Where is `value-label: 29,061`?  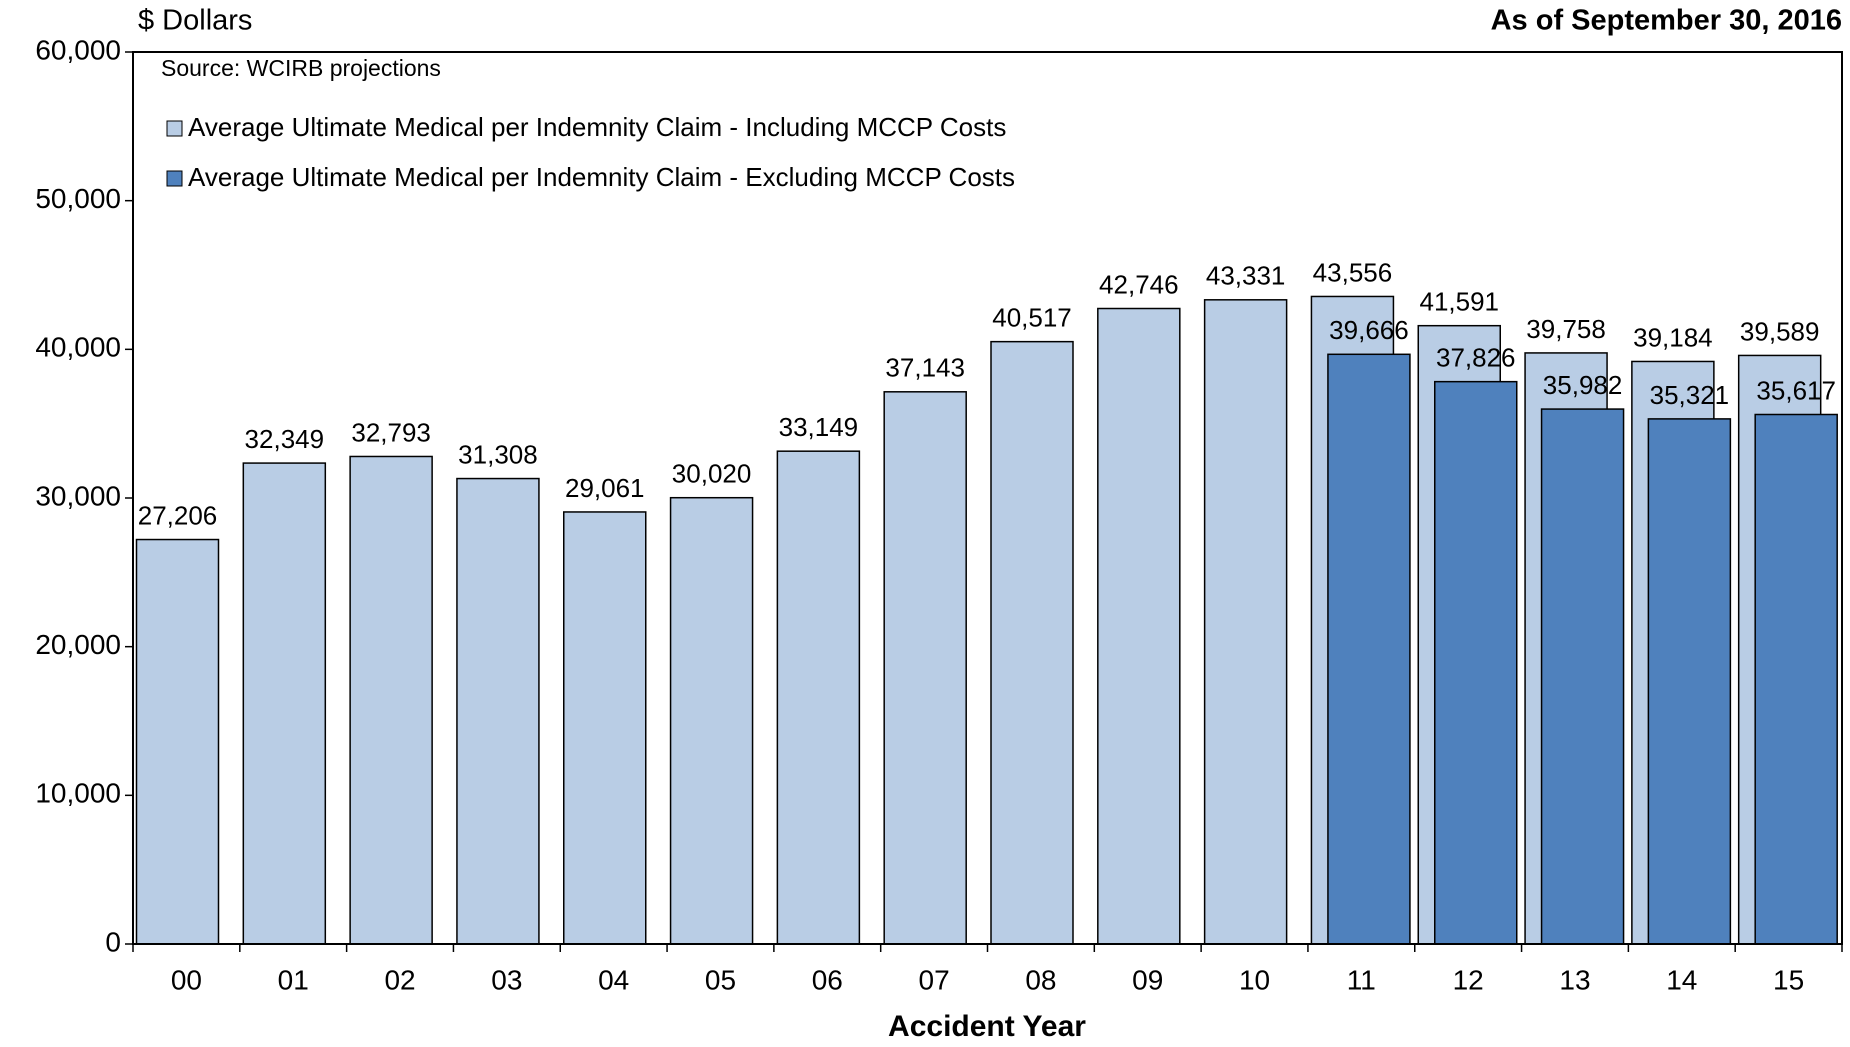
value-label: 29,061 is located at coordinates (605, 488).